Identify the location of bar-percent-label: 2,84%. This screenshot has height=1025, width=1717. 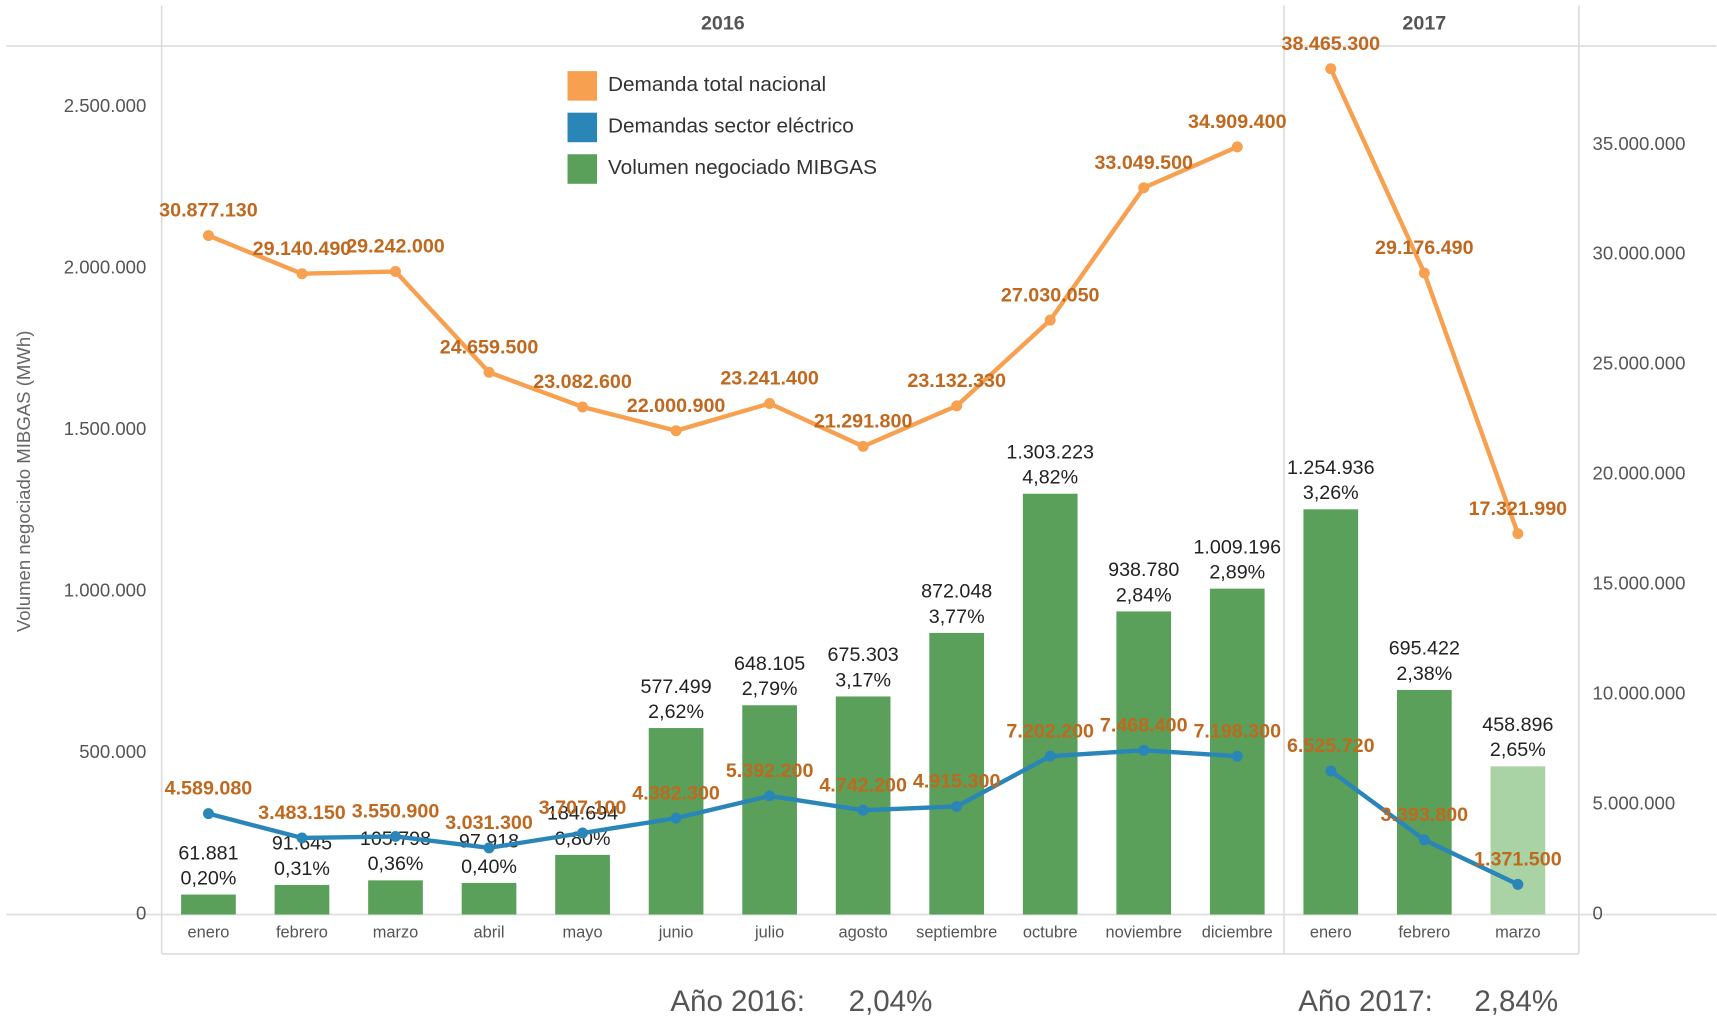
(1144, 595).